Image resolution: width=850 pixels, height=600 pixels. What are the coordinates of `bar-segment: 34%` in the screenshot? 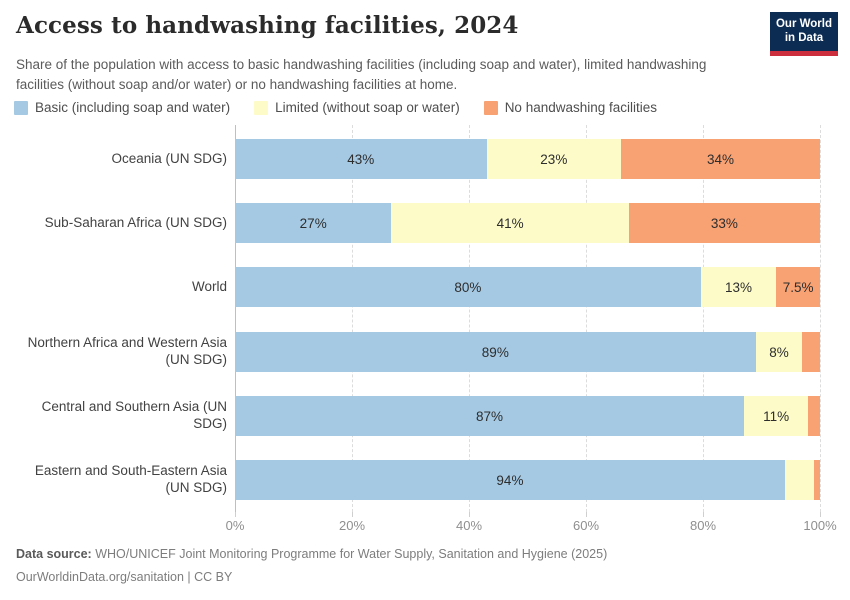 It's located at (720, 159).